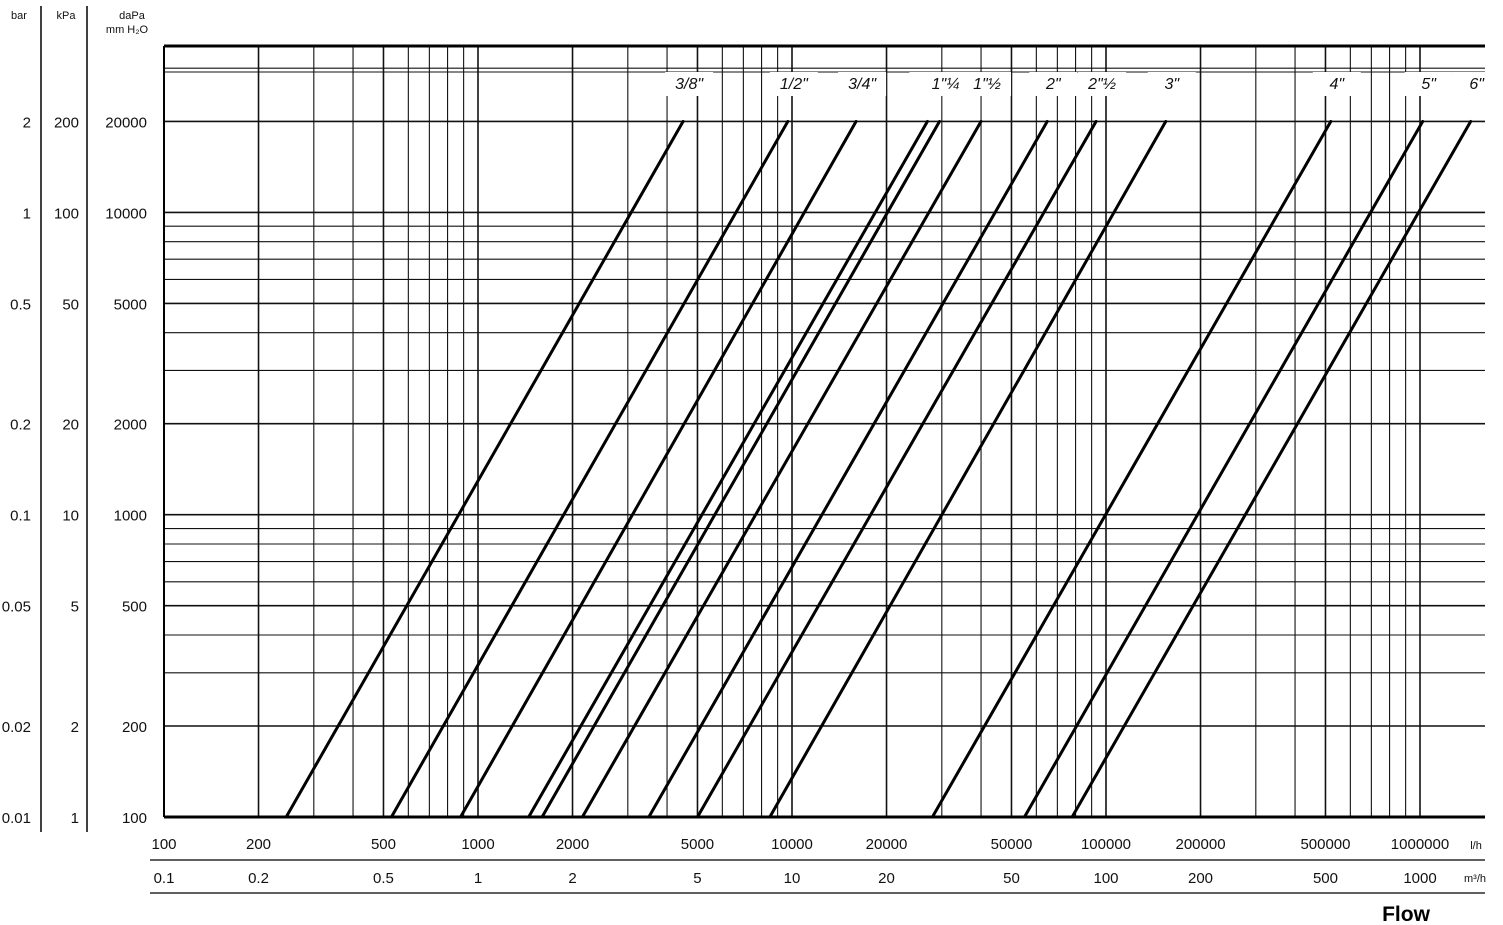 The image size is (1503, 925). I want to click on x-tick-label-lh: 1000, so click(477, 844).